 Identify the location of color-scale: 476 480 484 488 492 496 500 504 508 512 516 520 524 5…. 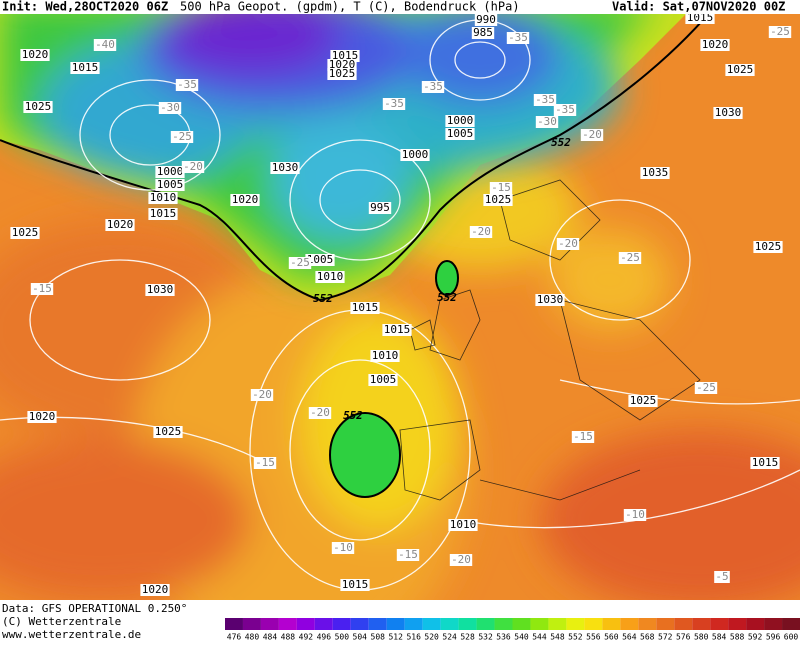
(512, 630).